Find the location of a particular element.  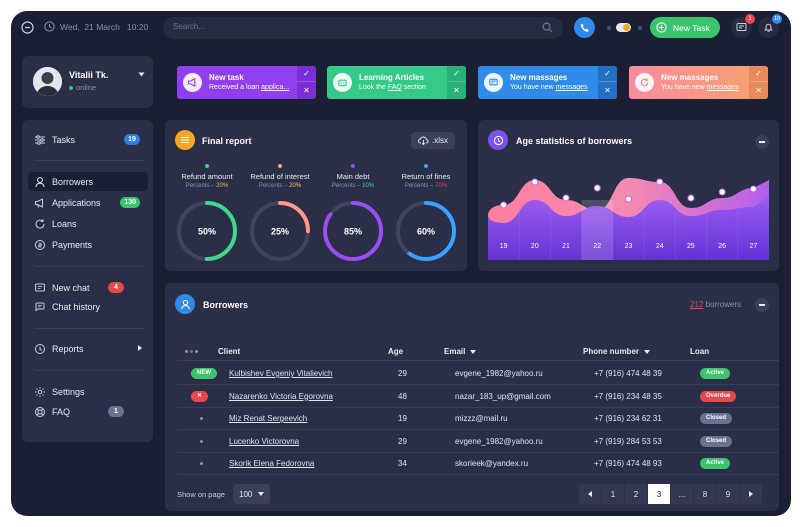

x-tick-label: 20 is located at coordinates (535, 246).